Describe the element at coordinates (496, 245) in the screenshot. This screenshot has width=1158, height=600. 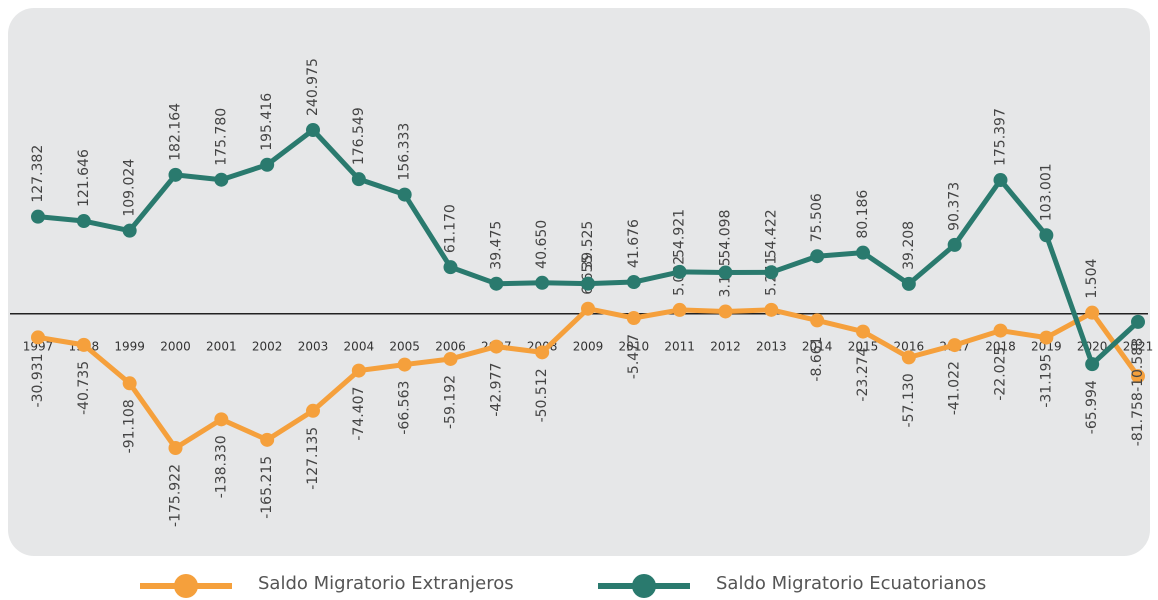
I see `data-label: 39.475` at that location.